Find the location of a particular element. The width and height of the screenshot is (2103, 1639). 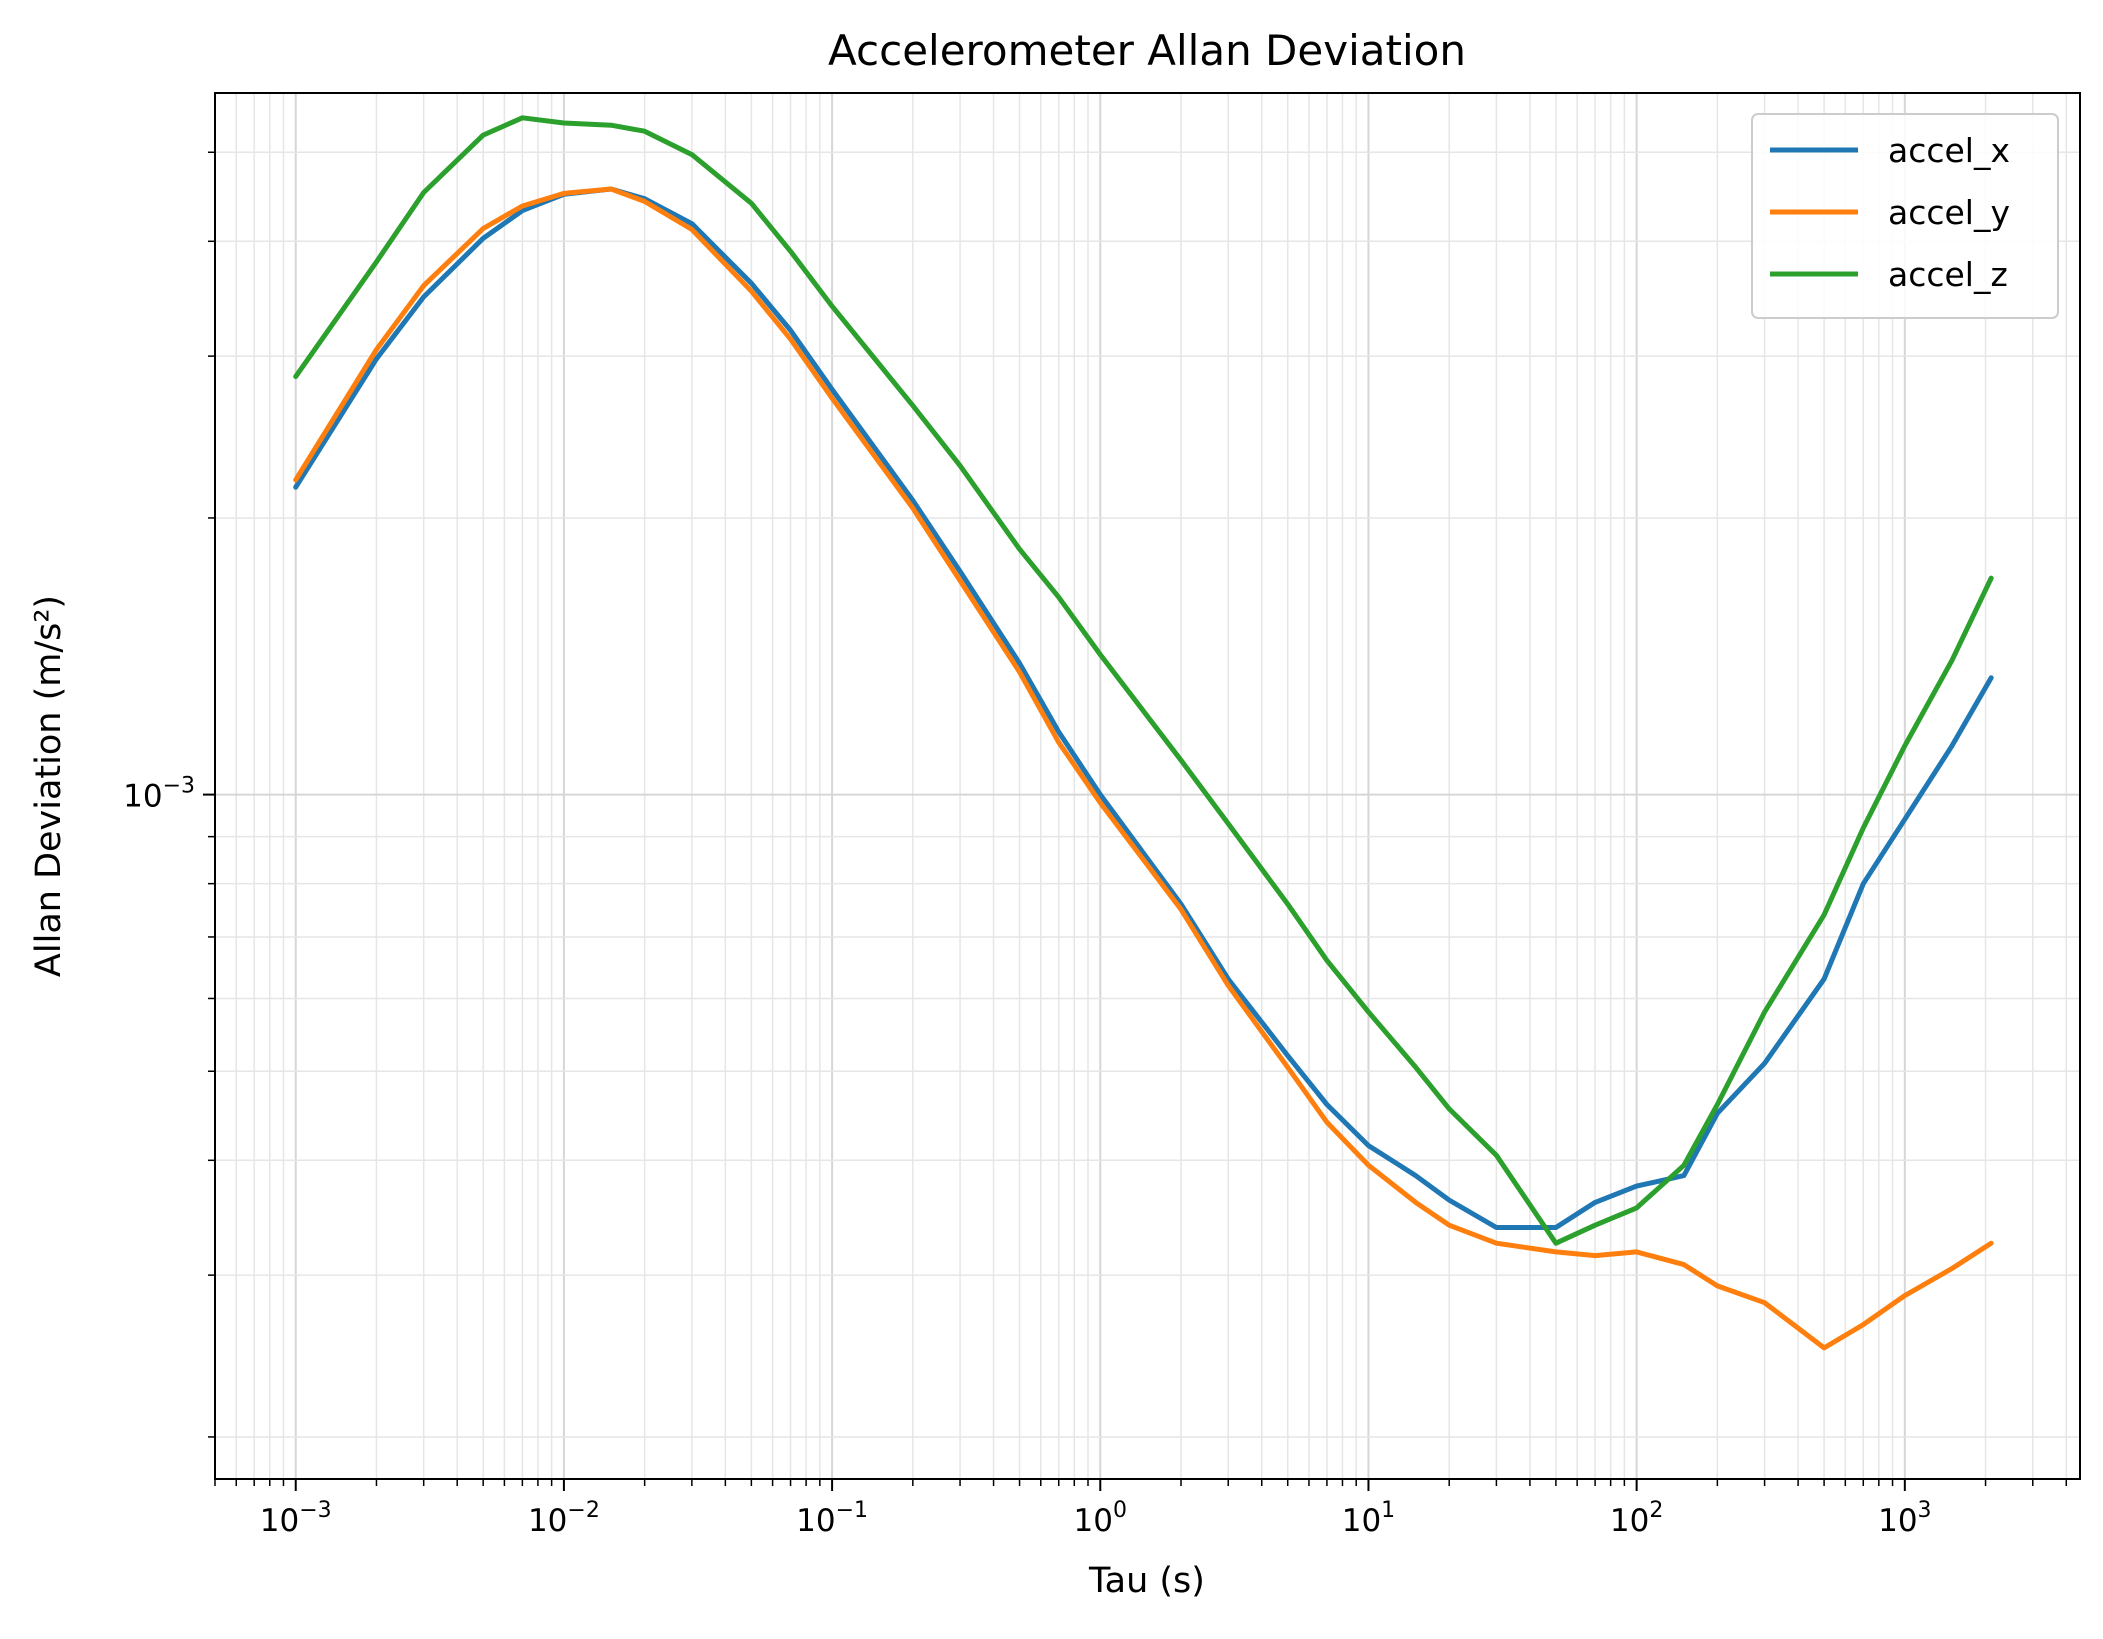

x-axis-label: Tau (s) is located at coordinates (1146, 1581).